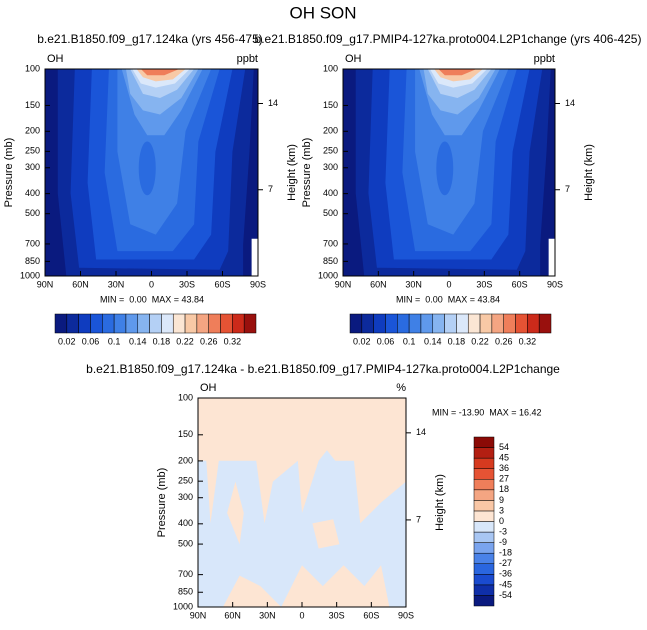 The image size is (647, 630). Describe the element at coordinates (209, 341) in the screenshot. I see `colorbar-label: 0.26` at that location.